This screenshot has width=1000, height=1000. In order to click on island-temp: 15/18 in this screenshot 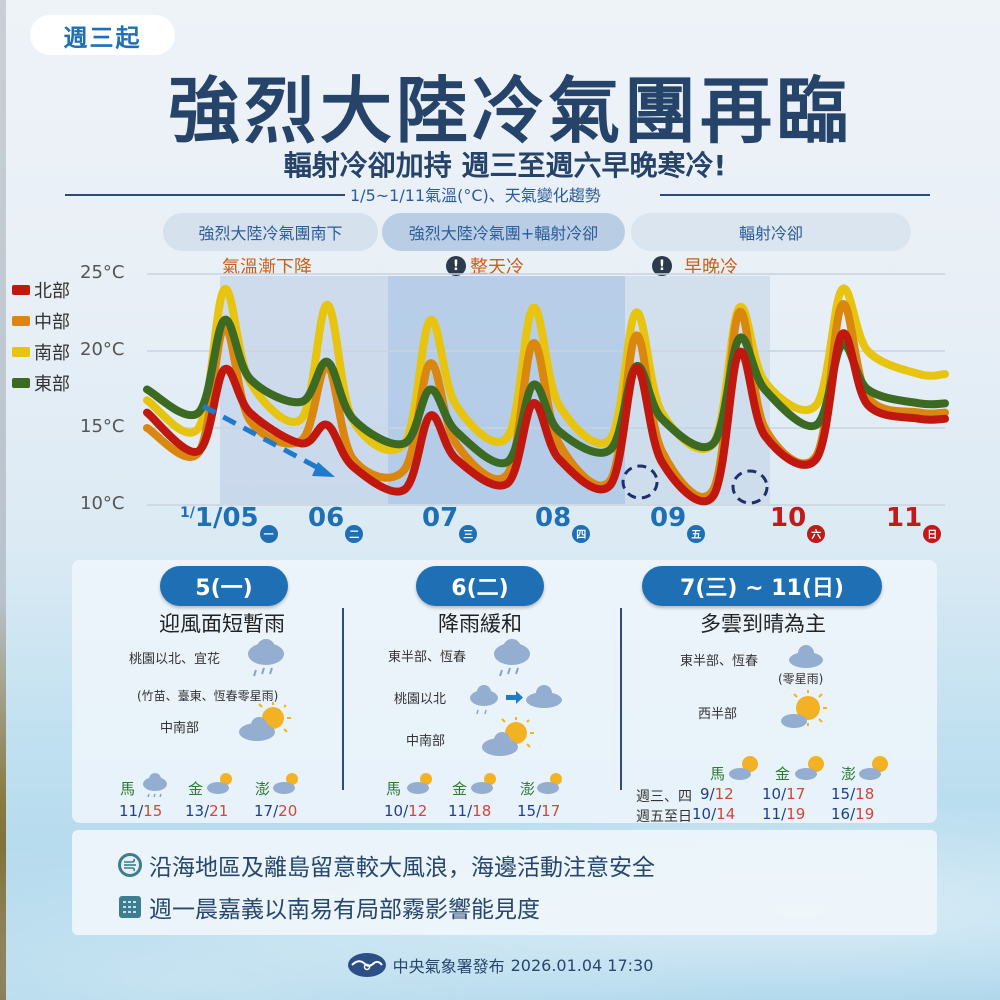, I will do `click(853, 794)`.